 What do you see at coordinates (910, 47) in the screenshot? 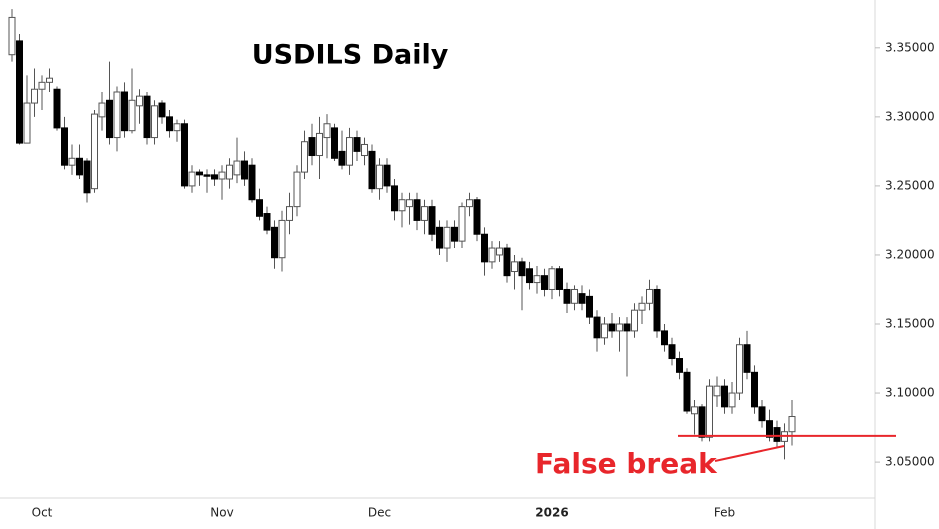
I see `y-tick-label: 3.35000` at bounding box center [910, 47].